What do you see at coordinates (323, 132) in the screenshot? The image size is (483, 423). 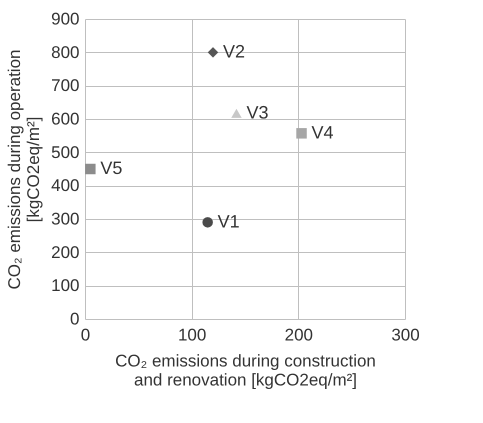 I see `series-label: V4` at bounding box center [323, 132].